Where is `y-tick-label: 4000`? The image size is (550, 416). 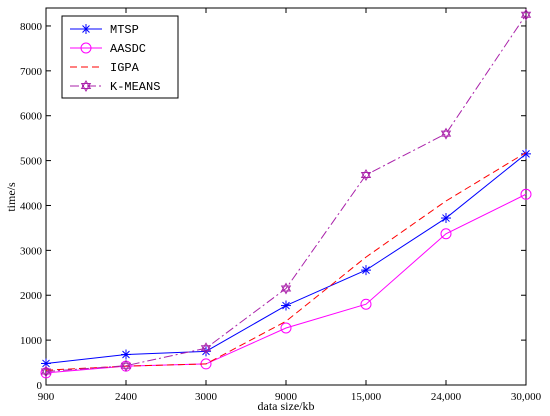
y-tick-label: 4000 is located at coordinates (31, 206).